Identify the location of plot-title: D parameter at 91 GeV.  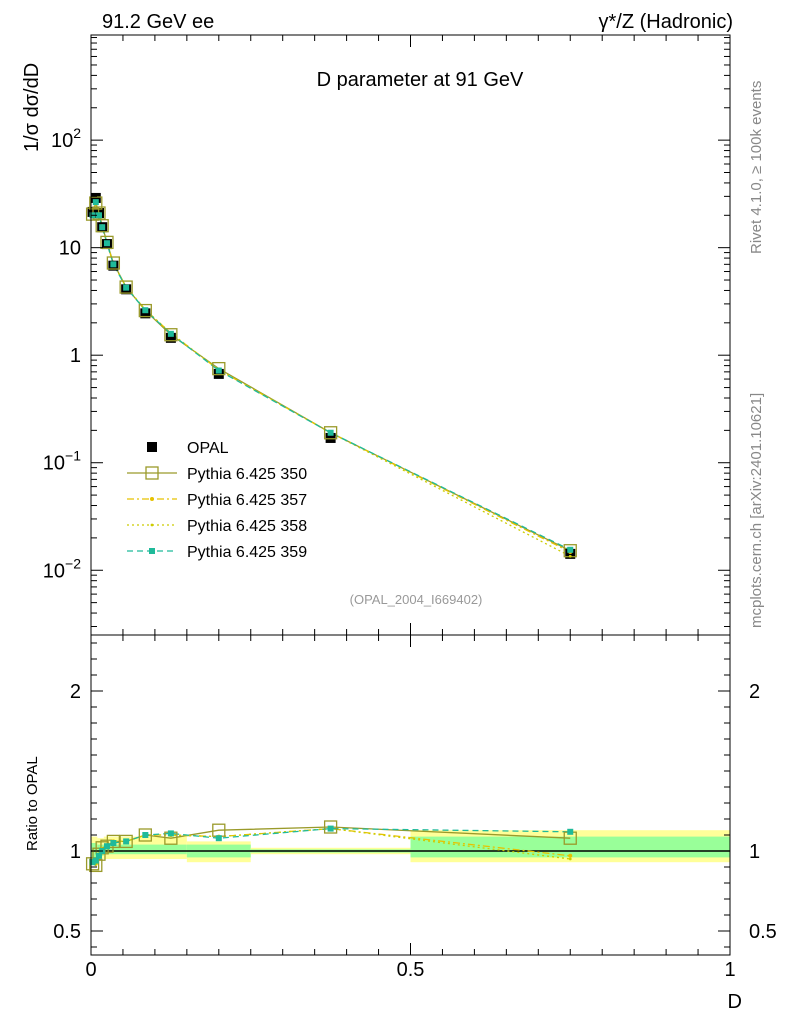
(420, 80).